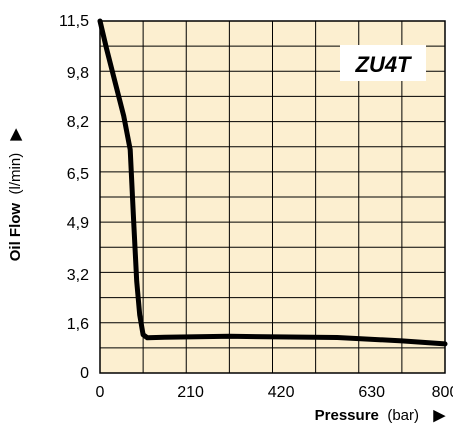 This screenshot has width=453, height=427. What do you see at coordinates (78, 275) in the screenshot?
I see `y-tick-label: 3,2` at bounding box center [78, 275].